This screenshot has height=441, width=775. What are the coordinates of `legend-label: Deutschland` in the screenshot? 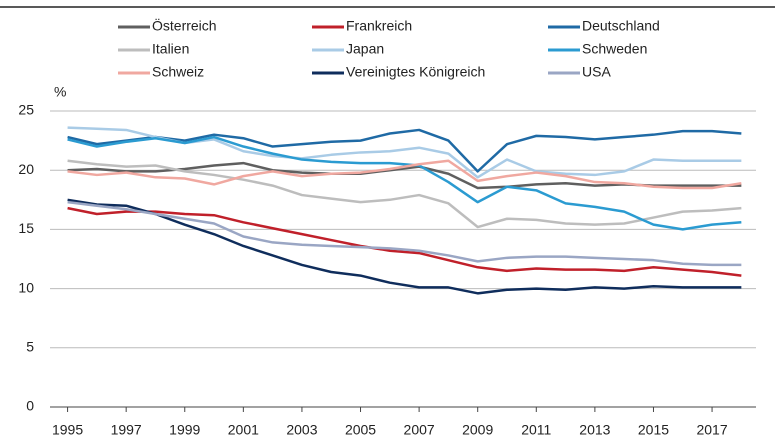 It's located at (621, 26).